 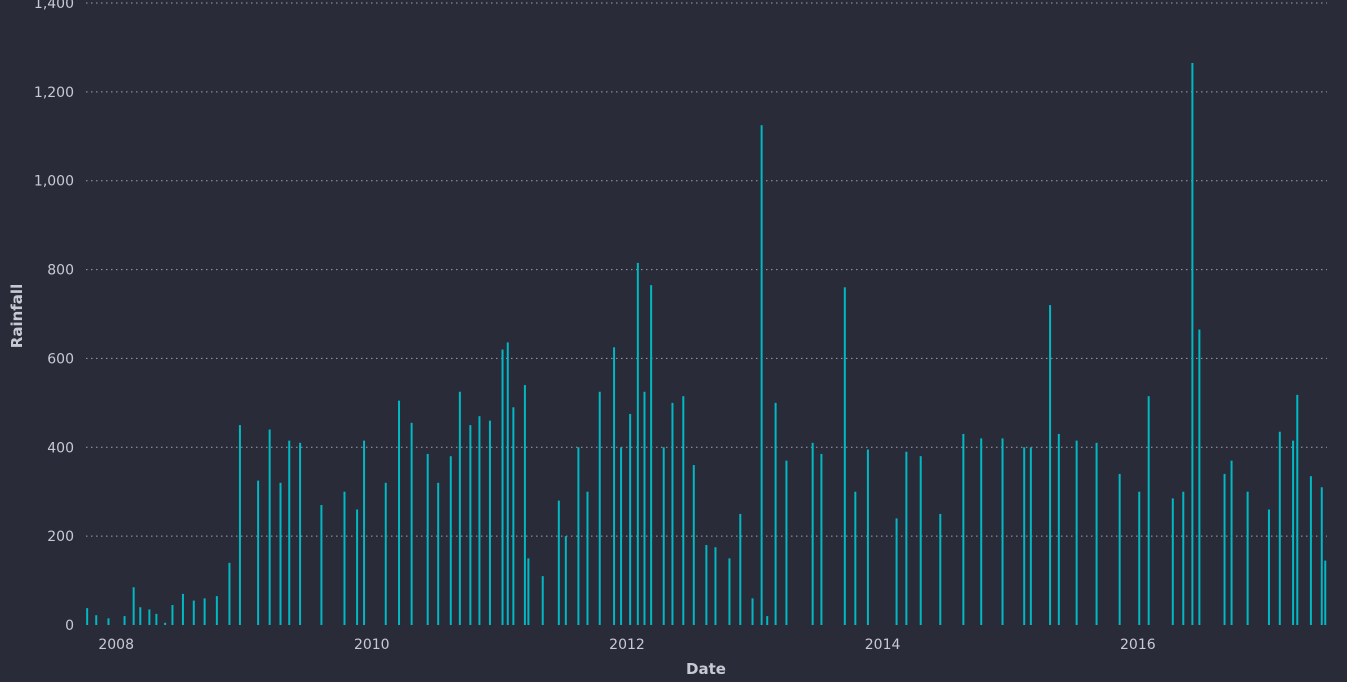 I want to click on y-axis: 0 200 400 600 800 1,000 1,200 1,400, so click(x=54, y=317).